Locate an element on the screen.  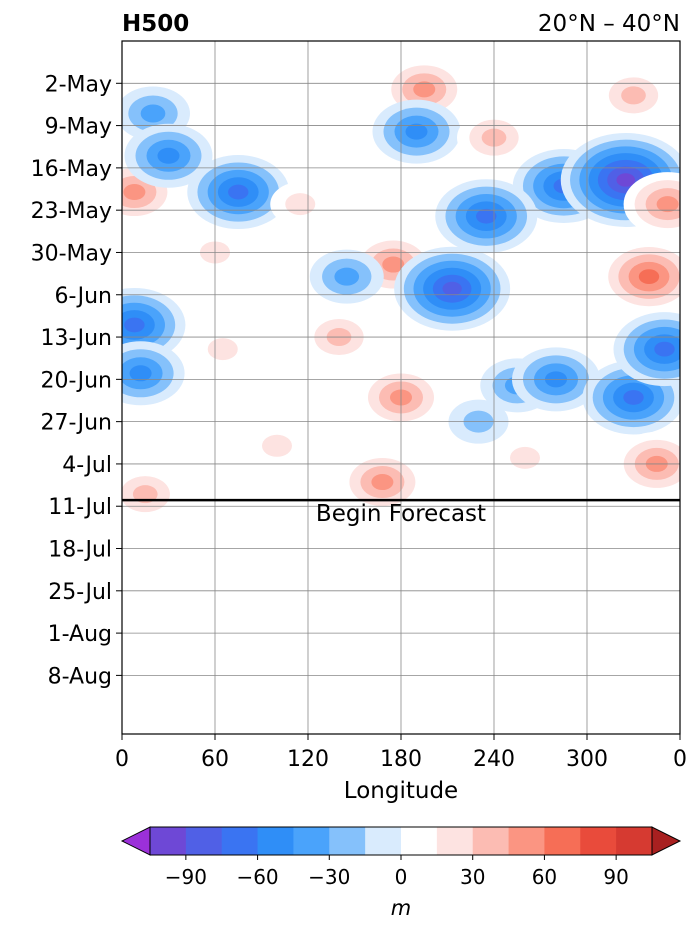
y-tick-label: 13-Jun is located at coordinates (76, 338).